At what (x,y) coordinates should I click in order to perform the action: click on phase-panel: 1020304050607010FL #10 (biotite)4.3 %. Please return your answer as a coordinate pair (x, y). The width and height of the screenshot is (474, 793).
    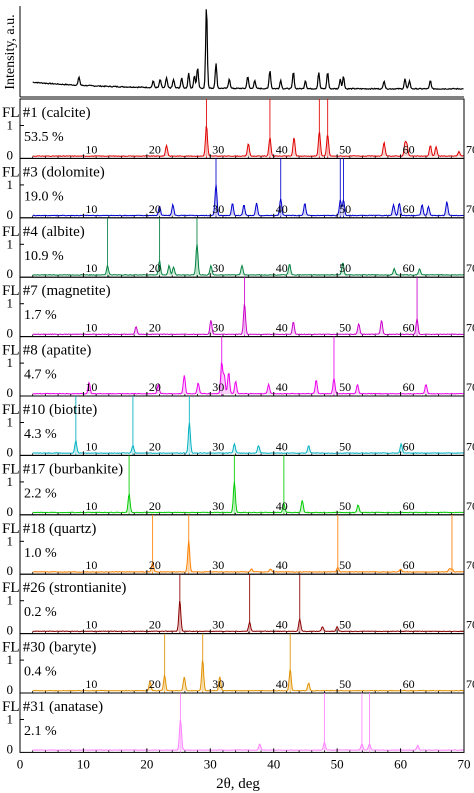
    Looking at the image, I should click on (238, 427).